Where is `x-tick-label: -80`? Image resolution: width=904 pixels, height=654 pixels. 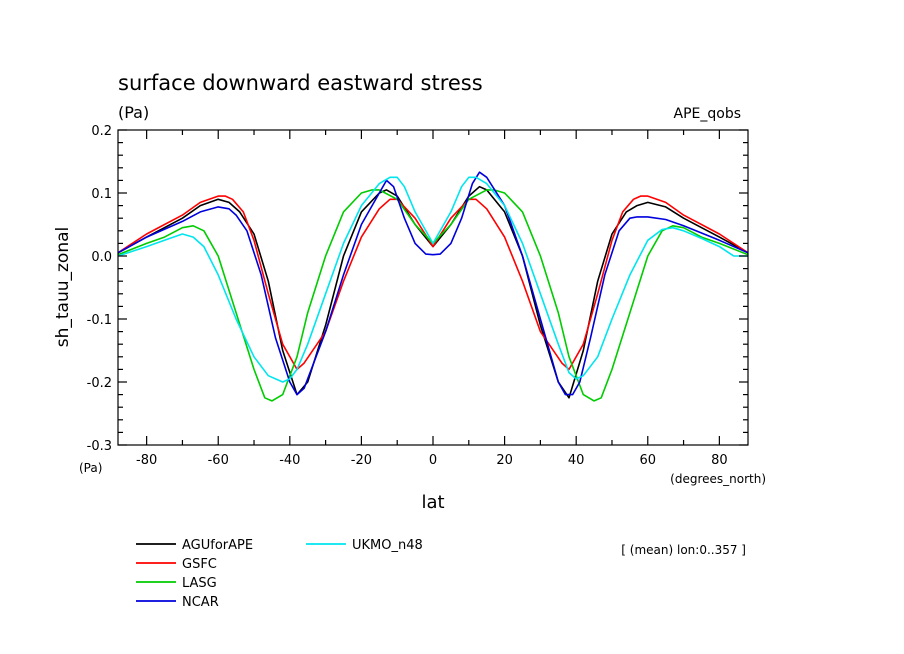
x-tick-label: -80 is located at coordinates (146, 460).